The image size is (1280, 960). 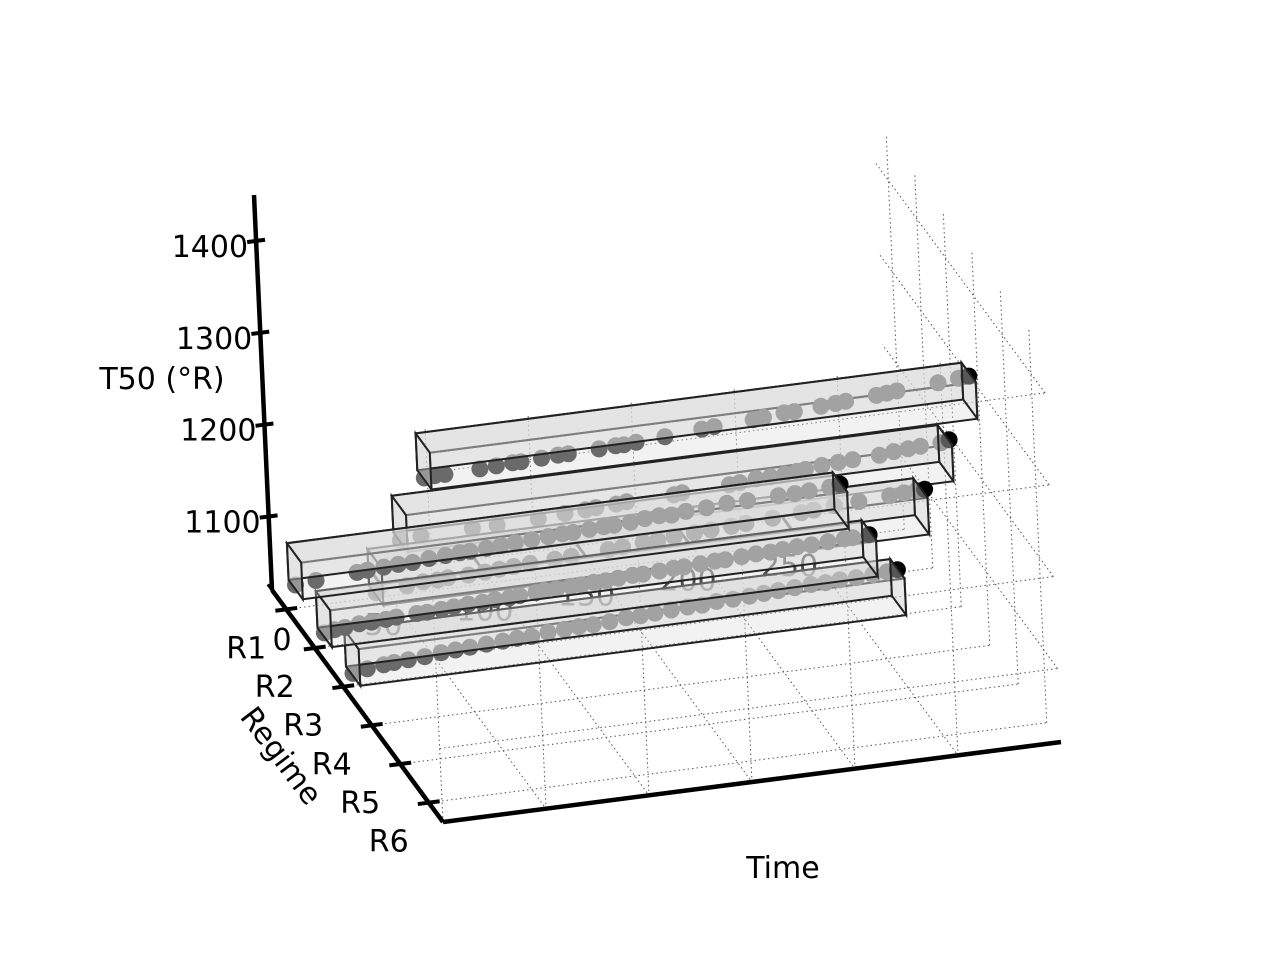 I want to click on z-tick-label: 1100, so click(x=222, y=523).